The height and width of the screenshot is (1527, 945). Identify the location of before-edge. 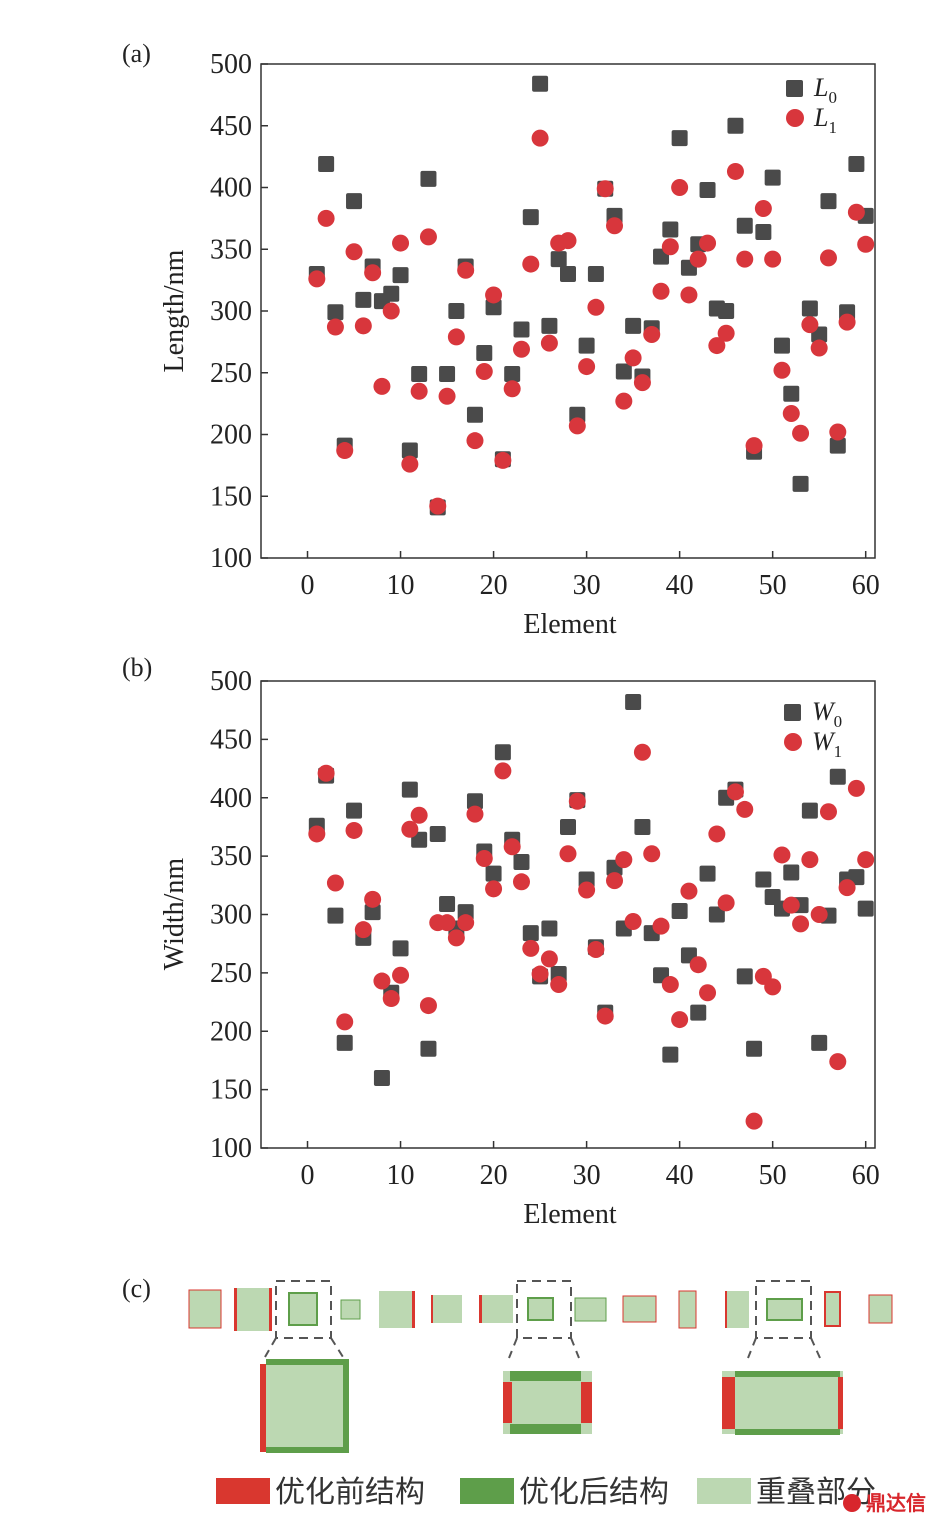
(840, 1403).